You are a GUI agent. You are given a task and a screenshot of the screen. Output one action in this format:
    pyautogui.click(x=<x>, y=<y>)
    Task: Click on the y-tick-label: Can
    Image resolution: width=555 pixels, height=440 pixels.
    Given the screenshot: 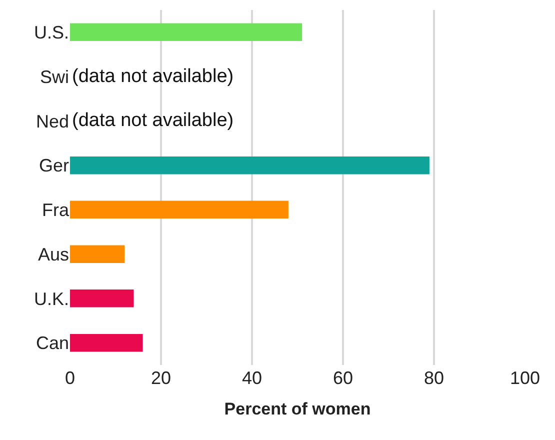 What is the action you would take?
    pyautogui.click(x=52, y=343)
    